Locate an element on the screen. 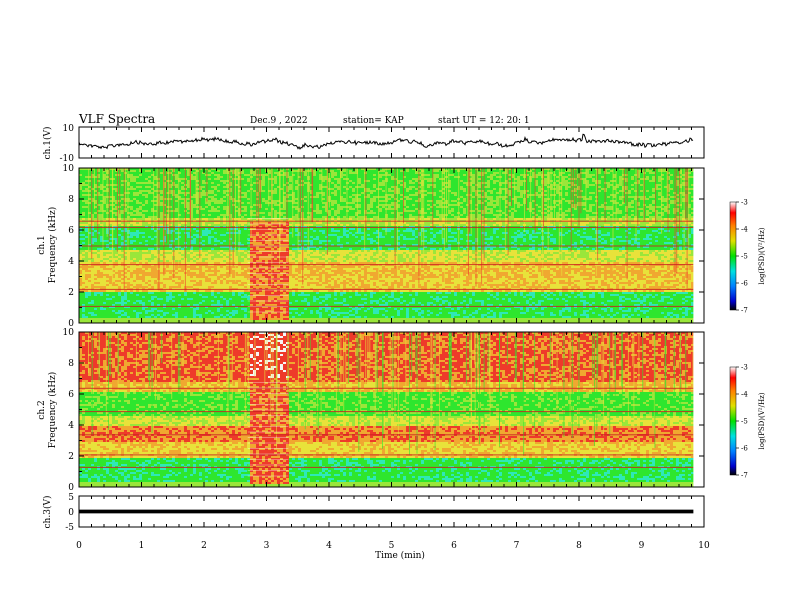  xtick-label-9: 9 is located at coordinates (642, 546).